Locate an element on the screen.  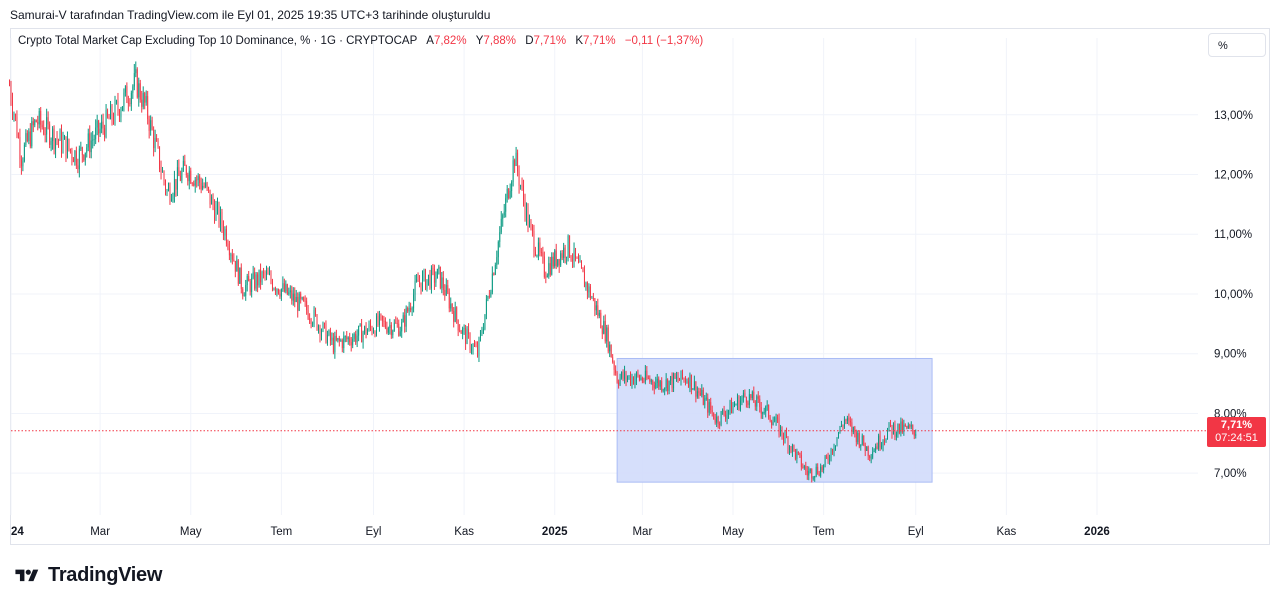
time-axis: 24 Mar May Tem Eyl Kas 2025 Mar May Tem Eyl Kas 2026 is located at coordinates (560, 532).